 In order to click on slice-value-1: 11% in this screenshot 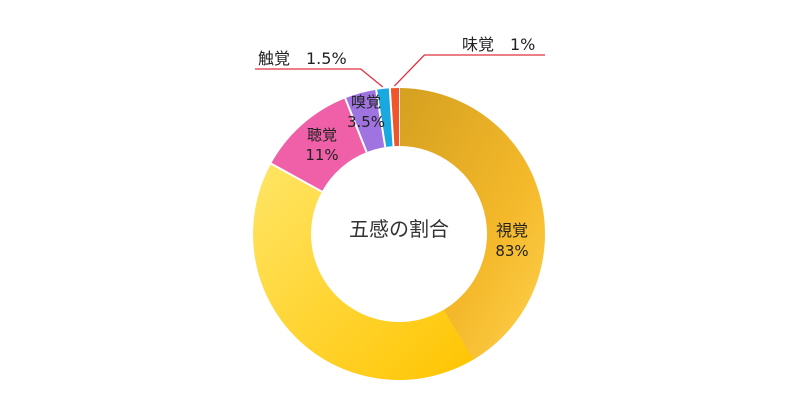, I will do `click(321, 155)`.